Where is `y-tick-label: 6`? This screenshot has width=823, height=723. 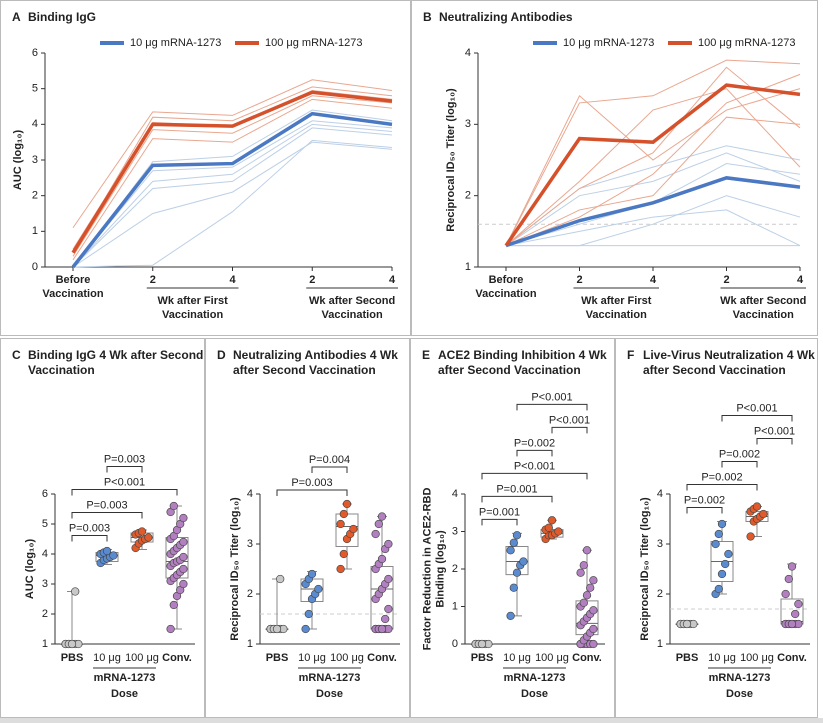
y-tick-label: 6 is located at coordinates (45, 494).